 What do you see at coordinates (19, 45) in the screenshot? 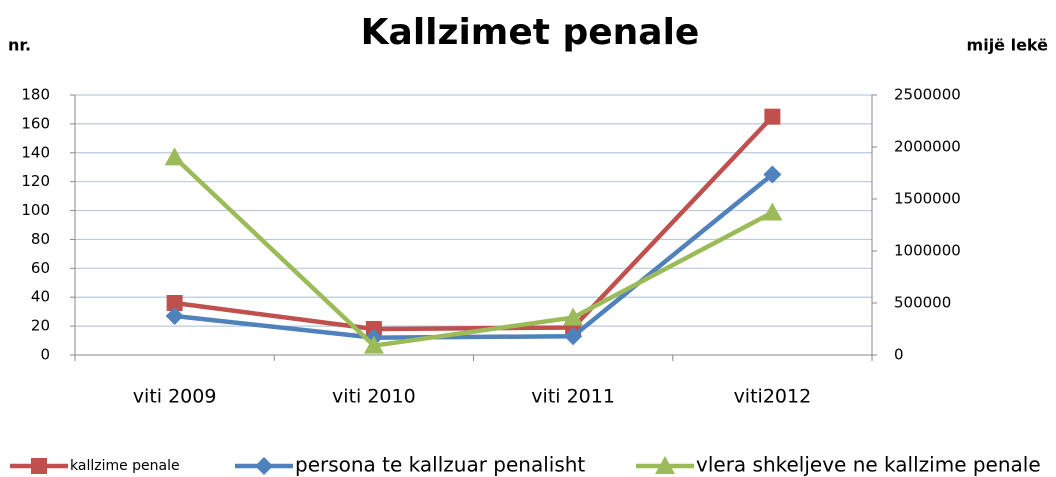
I see `y-axis-label: nr.` at bounding box center [19, 45].